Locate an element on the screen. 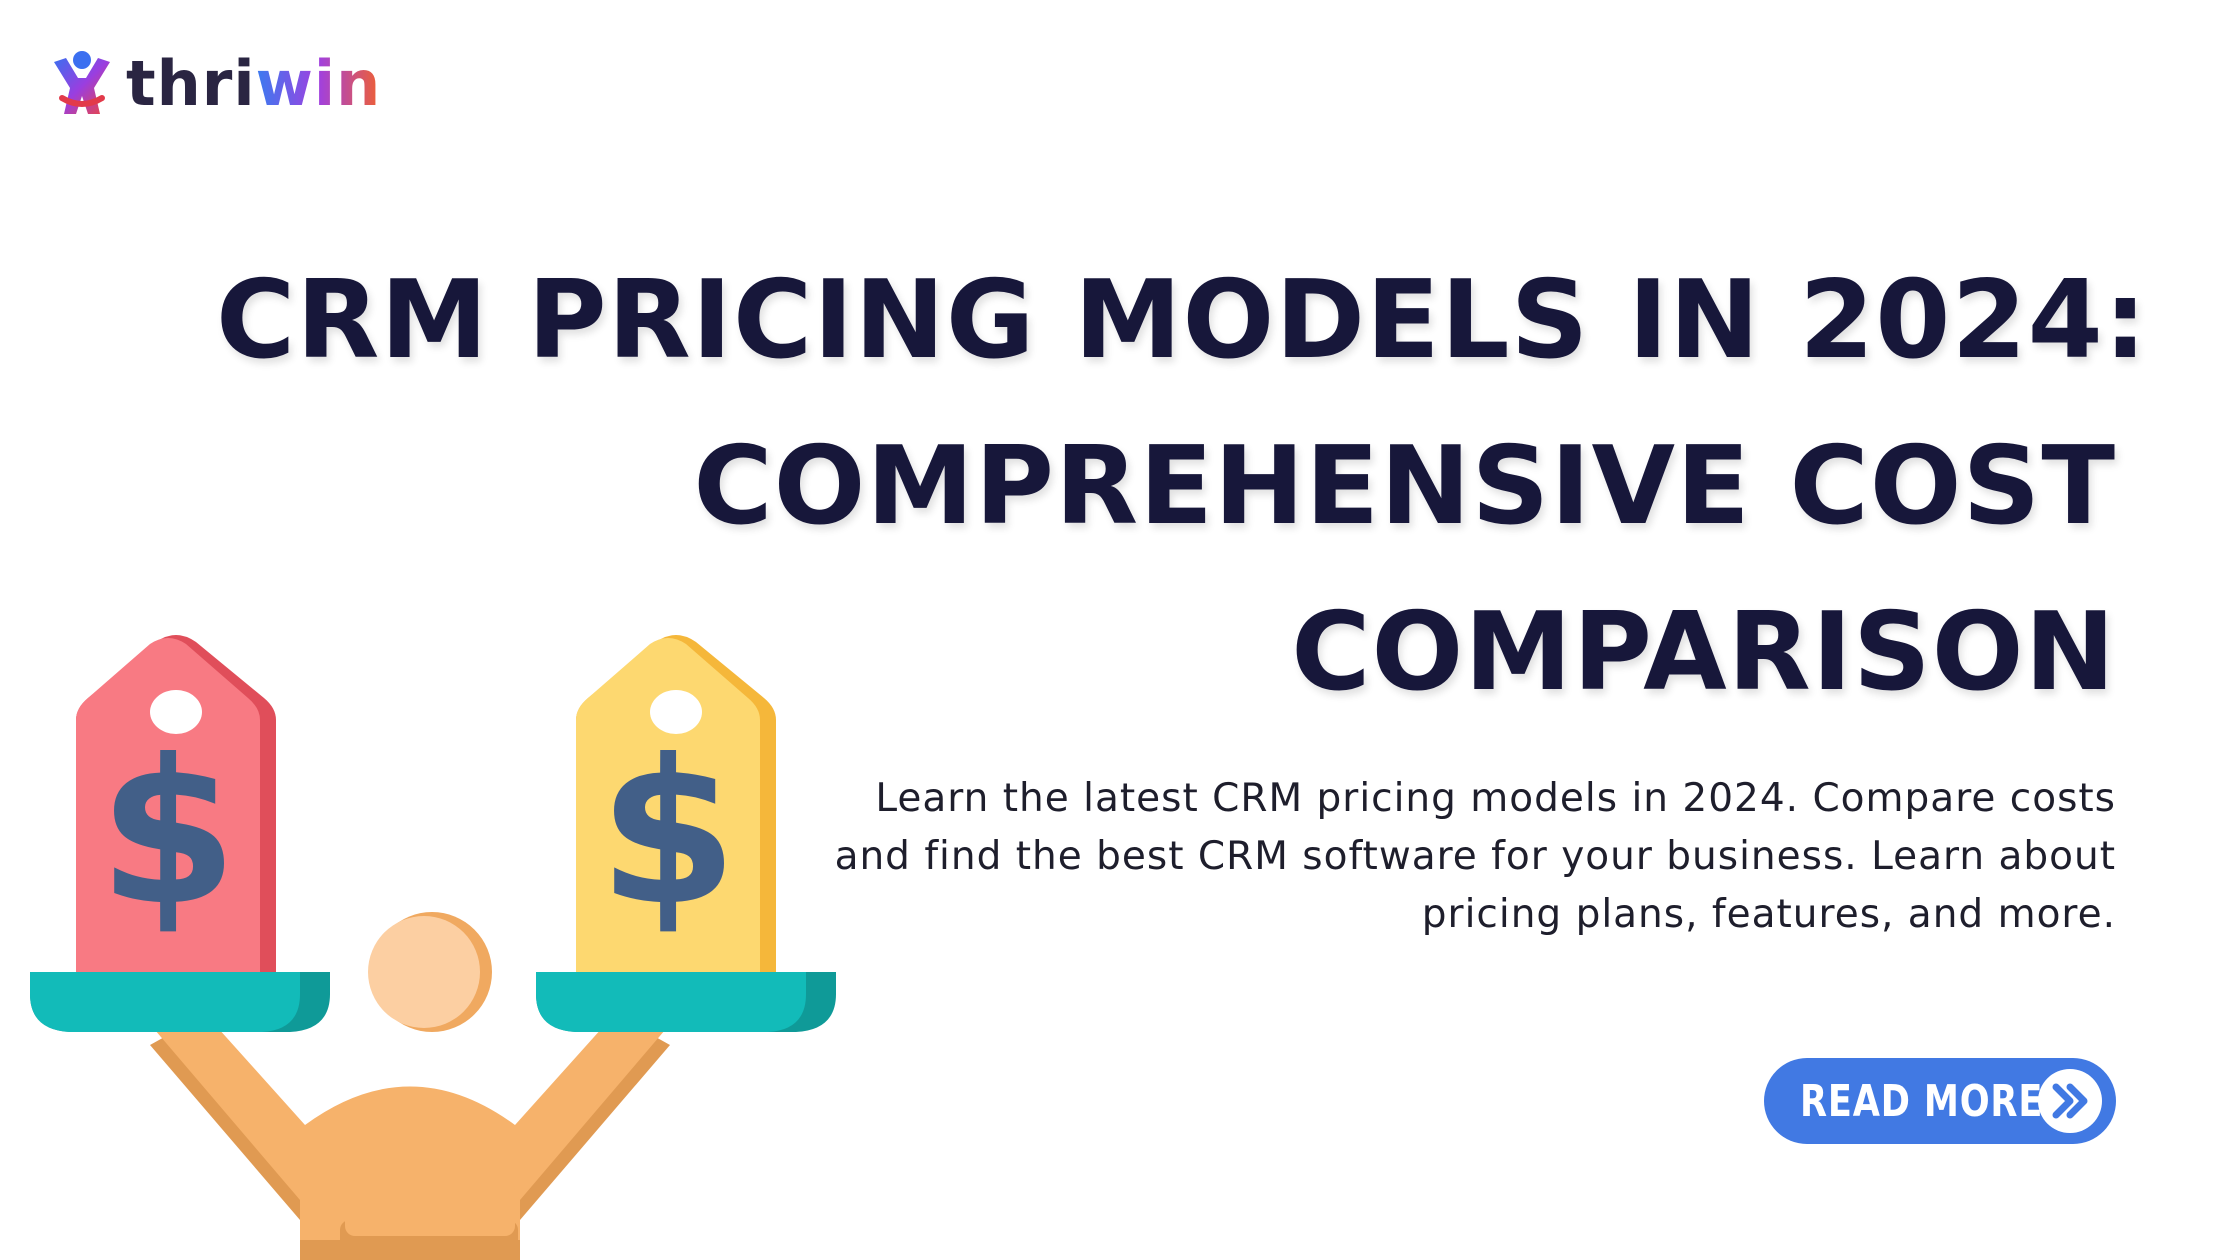 This screenshot has height=1260, width=2240. right-price-tag: $ is located at coordinates (676, 807).